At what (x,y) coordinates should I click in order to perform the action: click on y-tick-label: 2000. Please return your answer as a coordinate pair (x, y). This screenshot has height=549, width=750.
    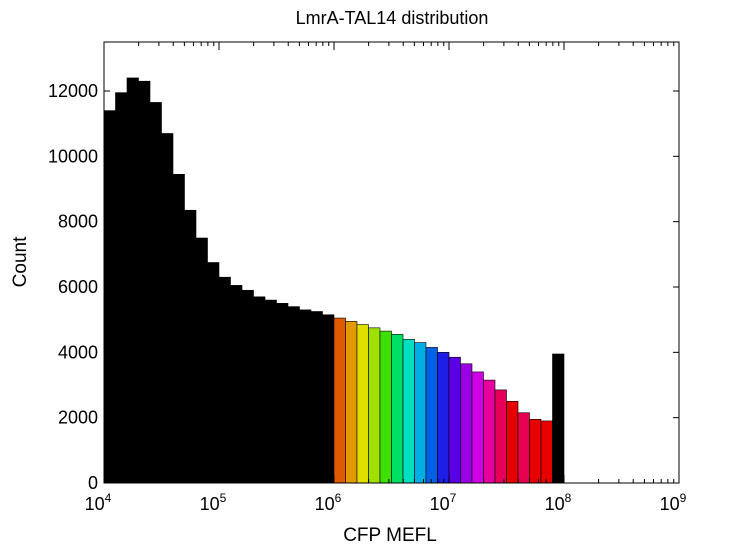
    Looking at the image, I should click on (78, 418).